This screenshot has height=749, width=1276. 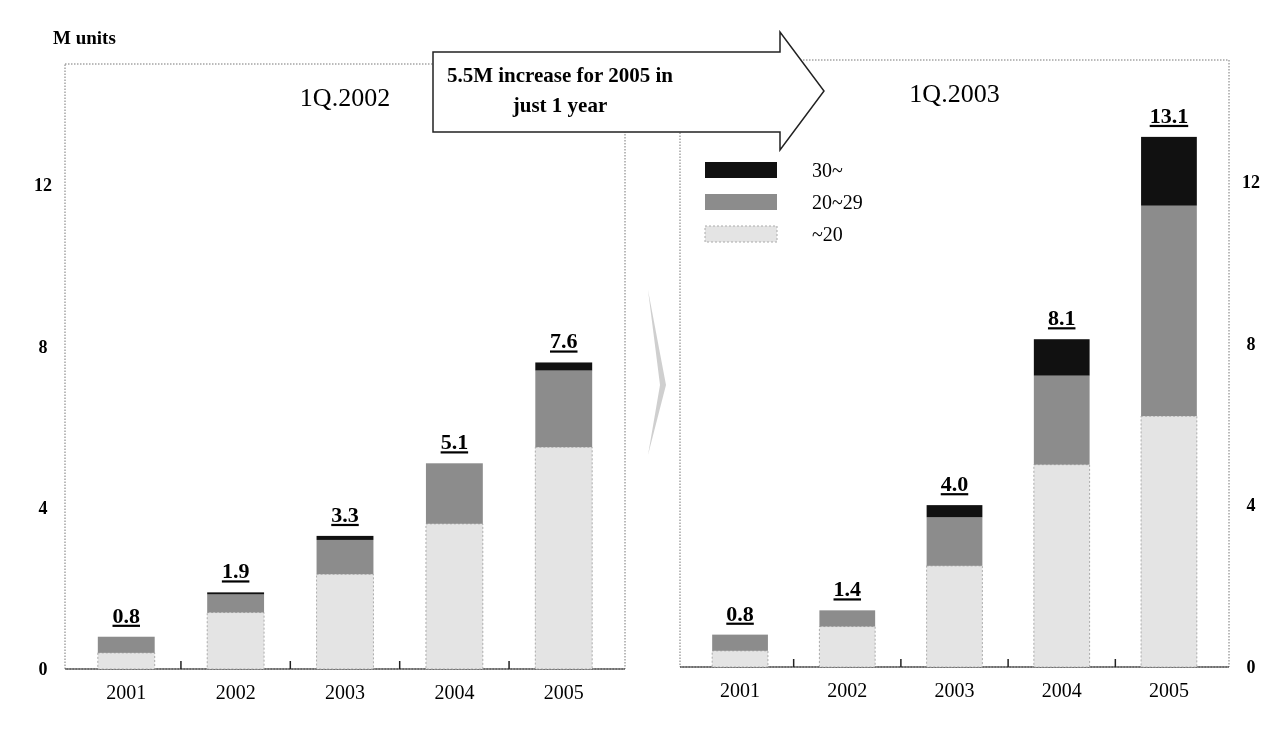 What do you see at coordinates (560, 90) in the screenshot?
I see `annotation: 5.5M increase for 2005 in just 1 year` at bounding box center [560, 90].